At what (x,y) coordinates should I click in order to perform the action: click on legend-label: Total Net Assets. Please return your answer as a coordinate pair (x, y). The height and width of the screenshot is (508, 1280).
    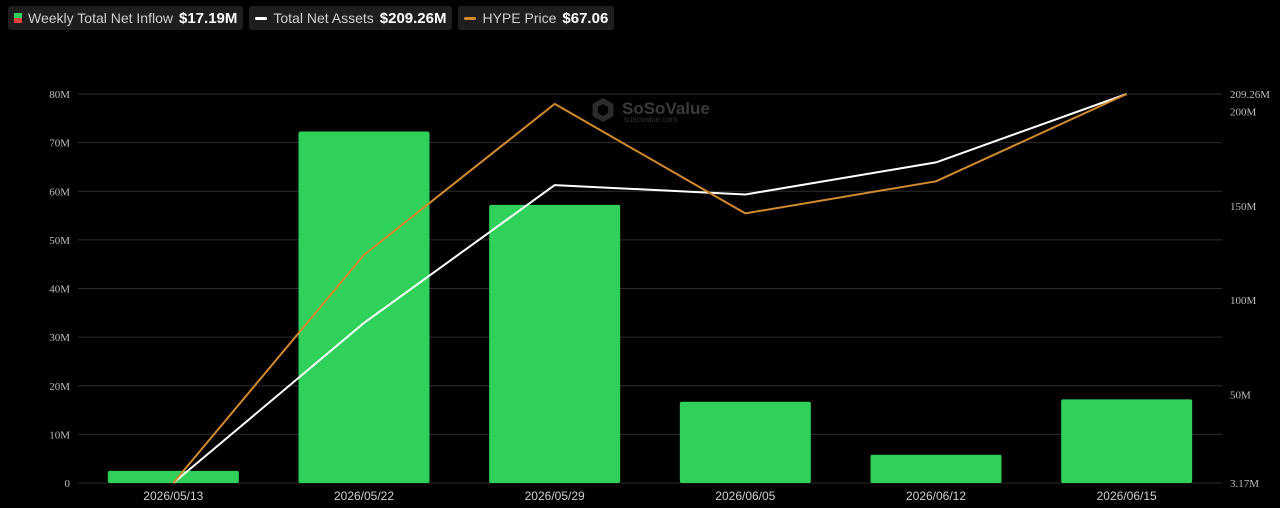
    Looking at the image, I should click on (323, 18).